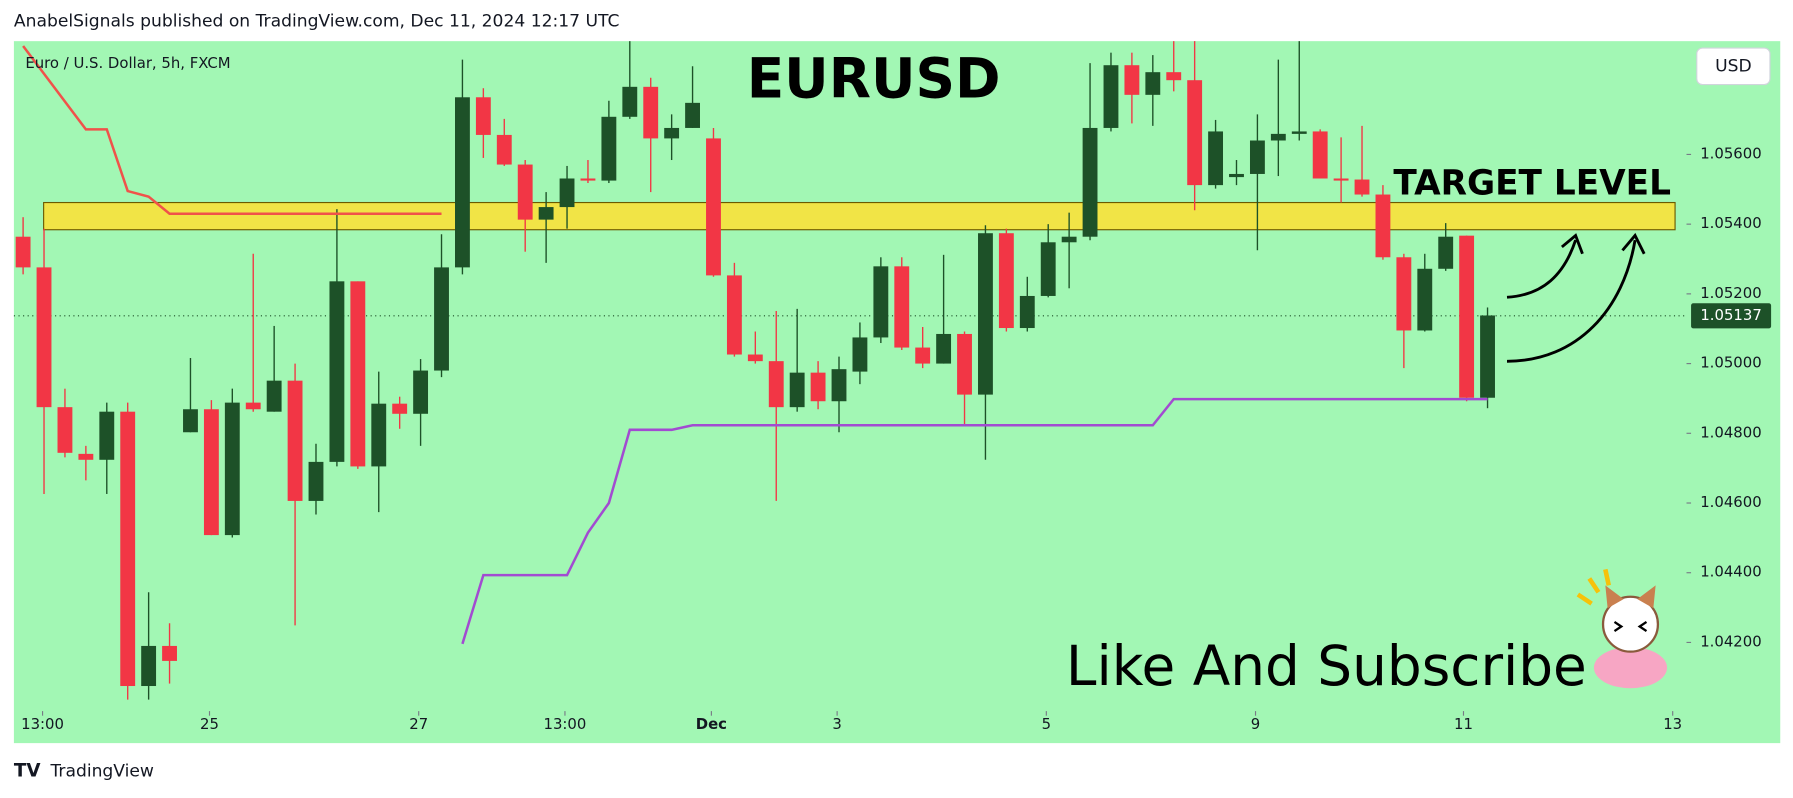 This screenshot has height=798, width=1793. Describe the element at coordinates (27, 771) in the screenshot. I see `logo-mark: TV` at that location.